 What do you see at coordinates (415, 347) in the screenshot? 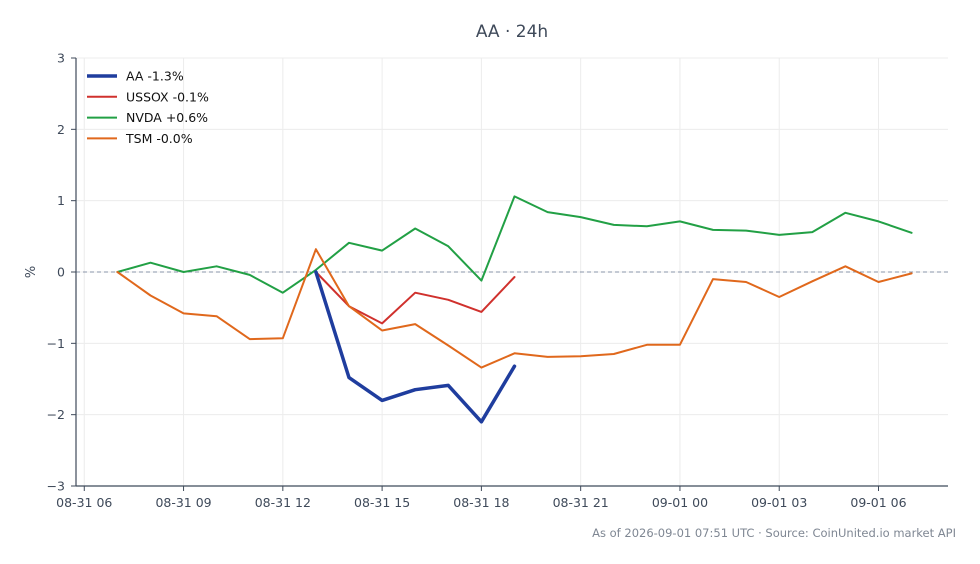
I see `series-line-aa` at bounding box center [415, 347].